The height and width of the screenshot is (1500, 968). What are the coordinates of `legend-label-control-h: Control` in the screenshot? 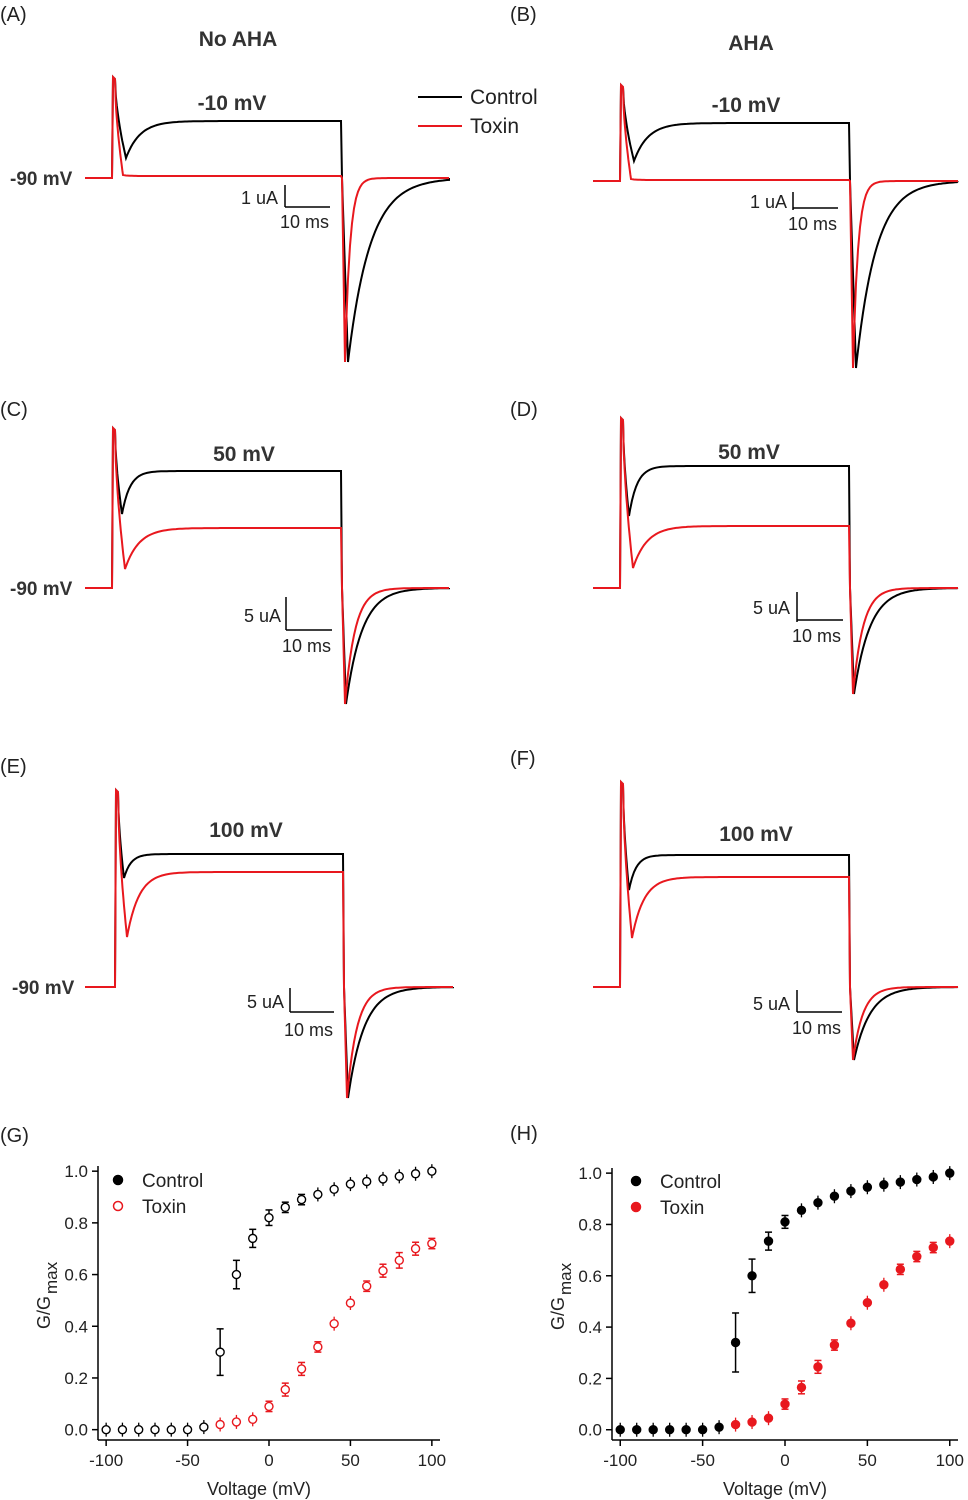 It's located at (690, 1182).